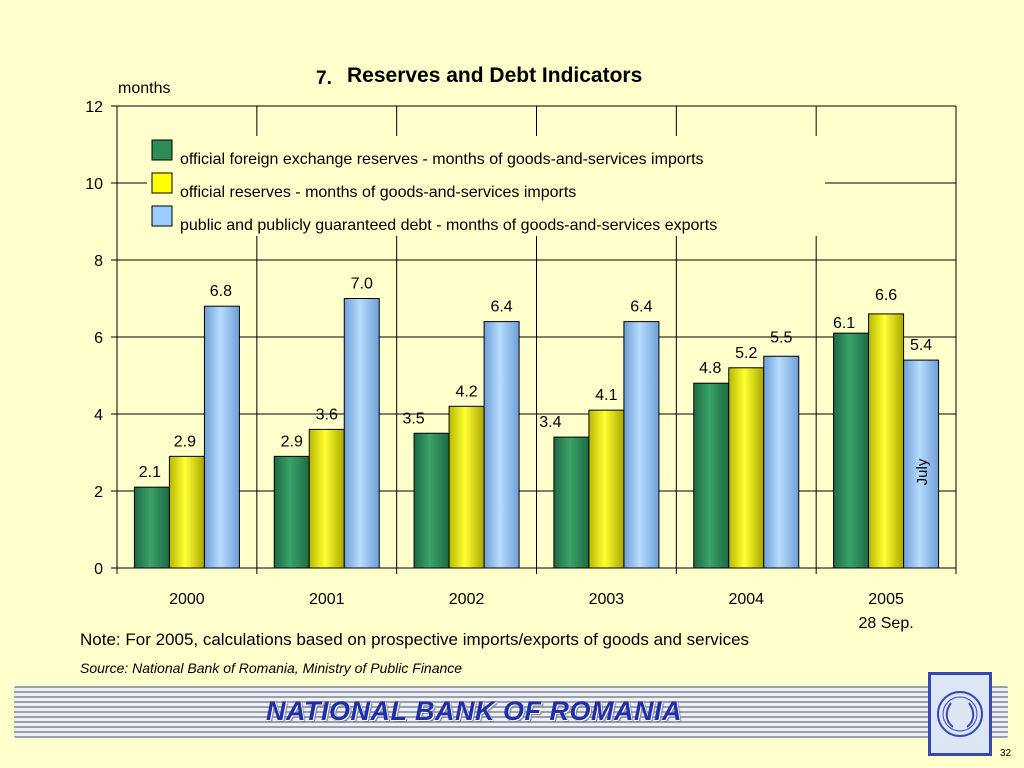  What do you see at coordinates (150, 472) in the screenshot?
I see `data-label: 2.1` at bounding box center [150, 472].